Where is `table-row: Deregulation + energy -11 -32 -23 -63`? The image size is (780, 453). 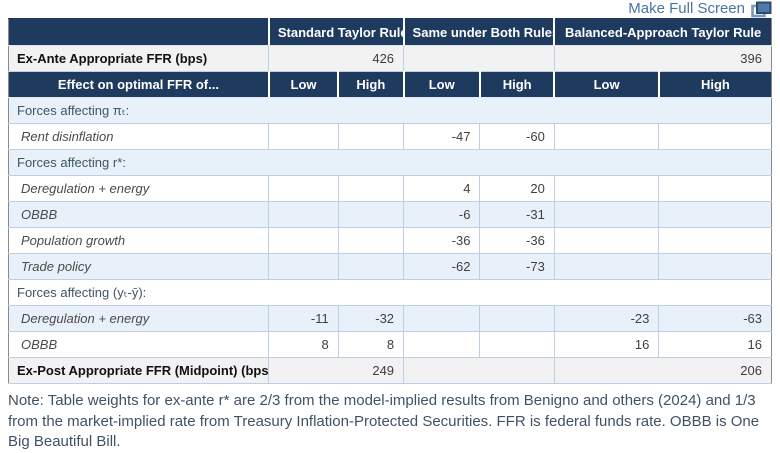 table-row: Deregulation + energy -11 -32 -23 -63 is located at coordinates (389, 318).